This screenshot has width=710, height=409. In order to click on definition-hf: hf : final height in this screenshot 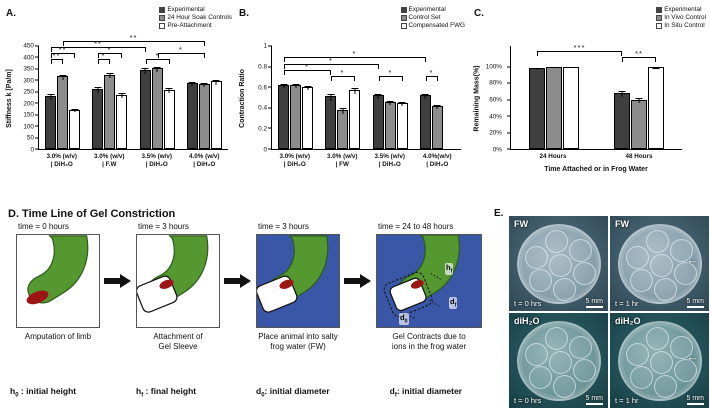, I will do `click(166, 392)`.